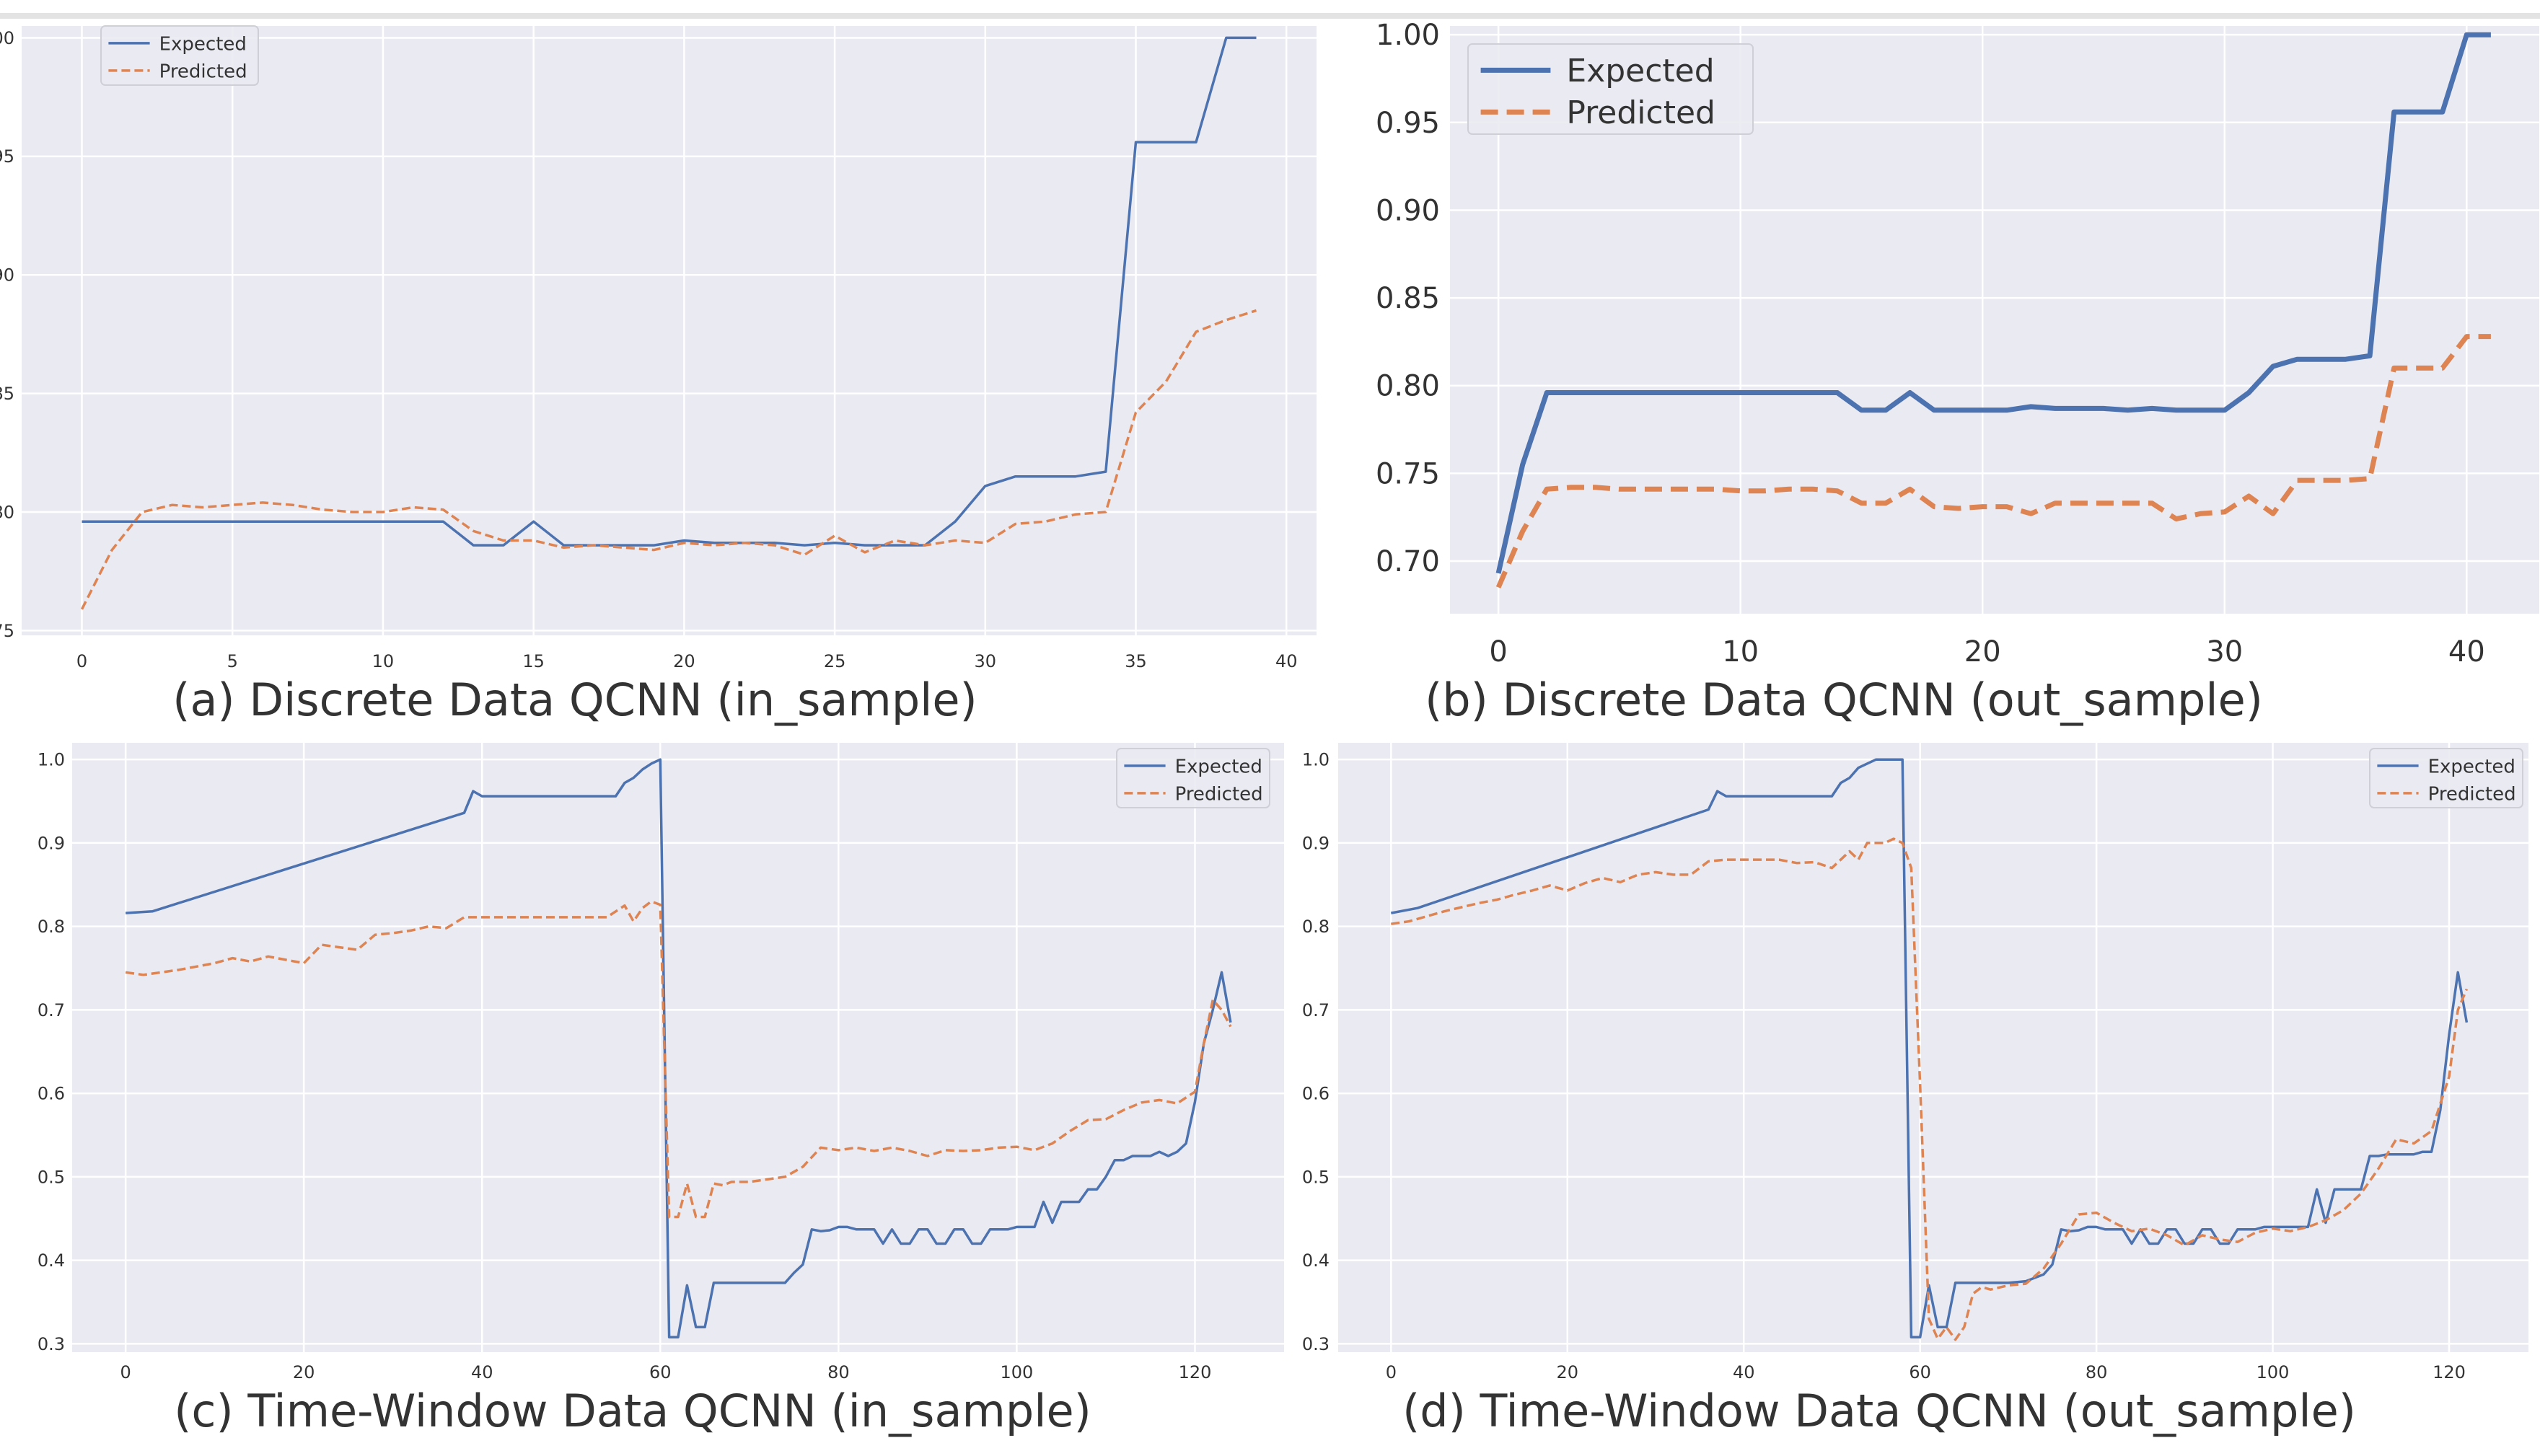  I want to click on x-tick-label: 25, so click(835, 661).